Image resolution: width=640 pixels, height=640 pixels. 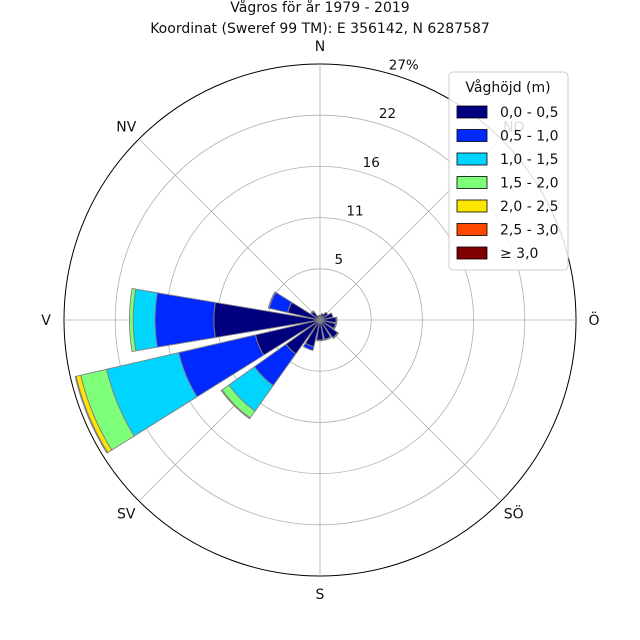 What do you see at coordinates (126, 515) in the screenshot?
I see `direction-label: SV` at bounding box center [126, 515].